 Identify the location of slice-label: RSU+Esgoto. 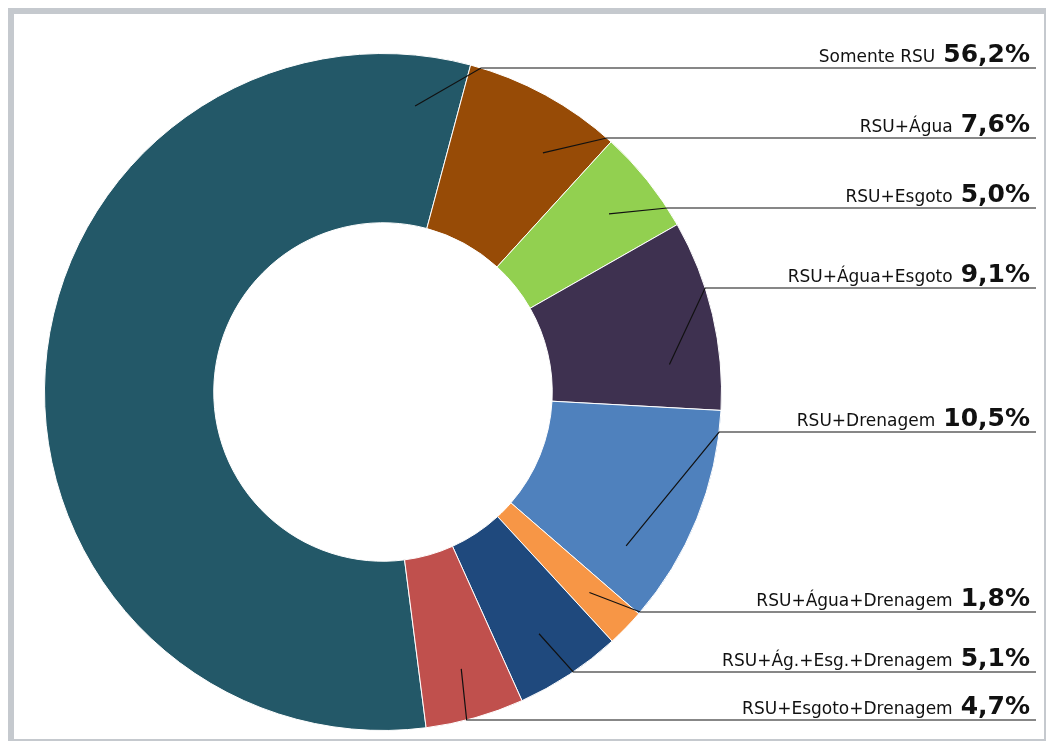
(899, 196).